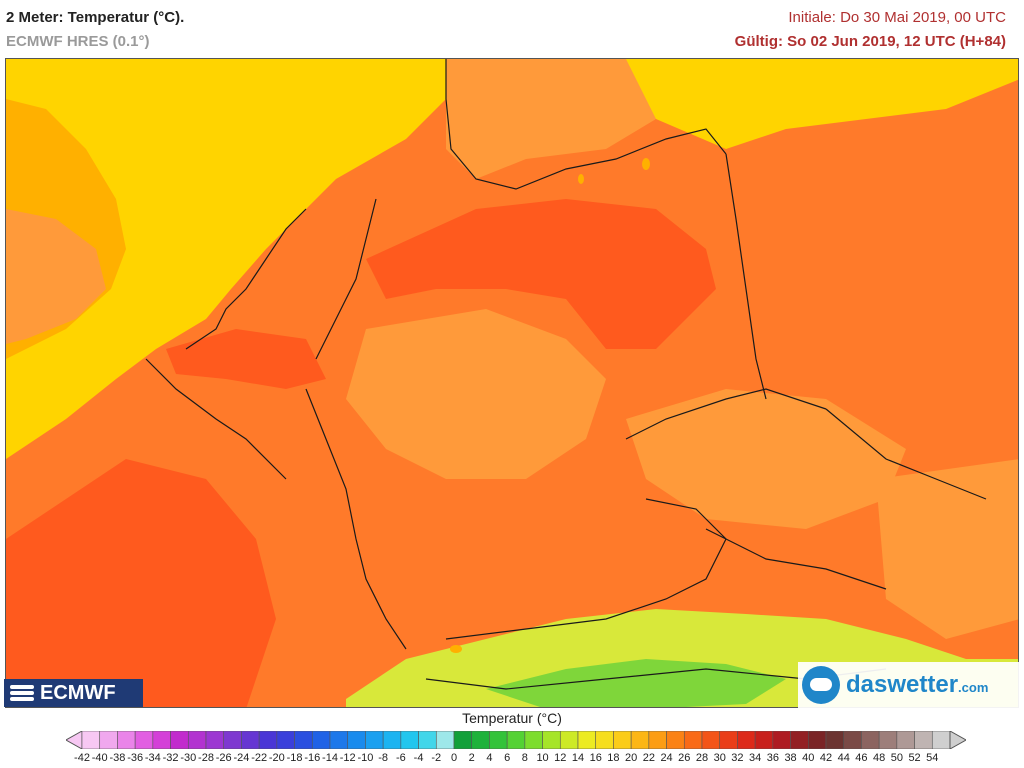 This screenshot has width=1024, height=768. I want to click on border-de-pl, so click(746, 276).